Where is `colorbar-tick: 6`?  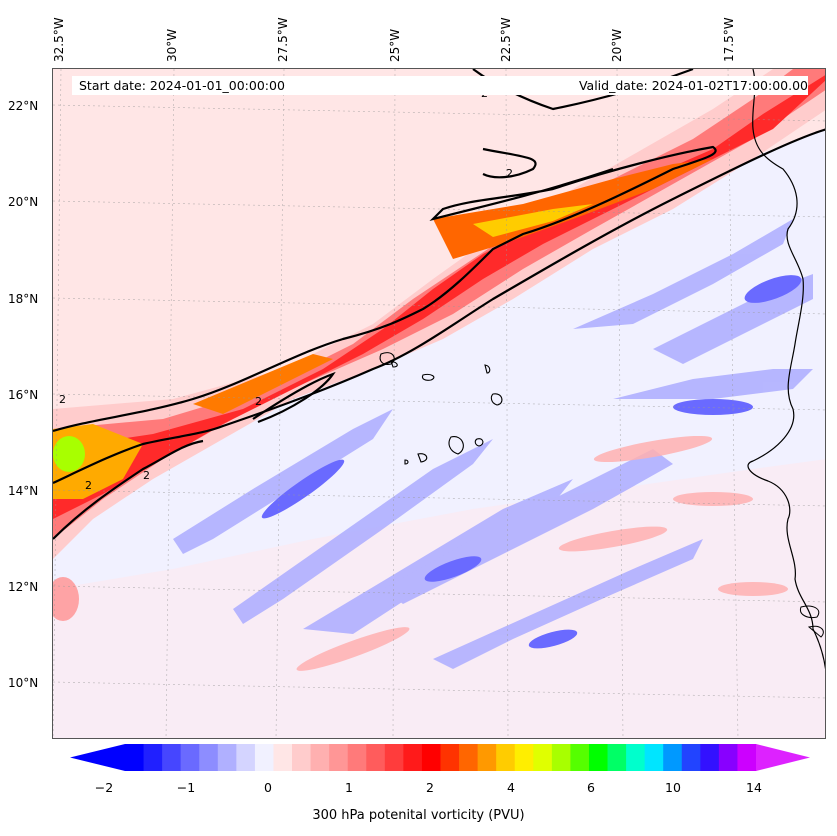
colorbar-tick: 6 is located at coordinates (591, 787).